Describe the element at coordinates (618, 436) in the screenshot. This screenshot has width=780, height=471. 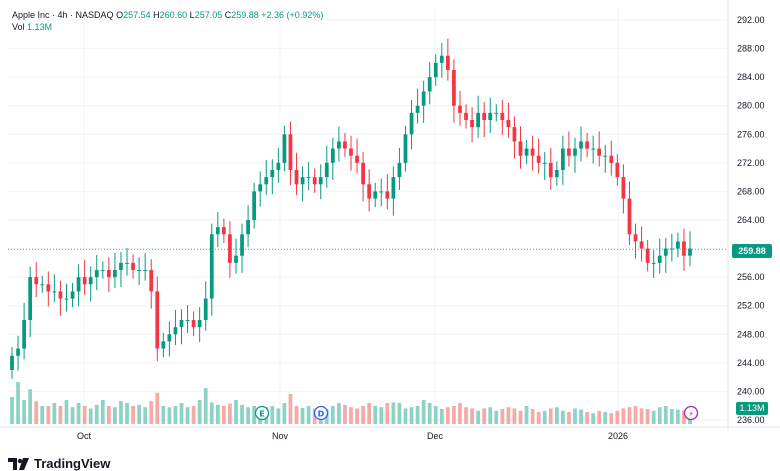
I see `x-tick-label: 2026` at that location.